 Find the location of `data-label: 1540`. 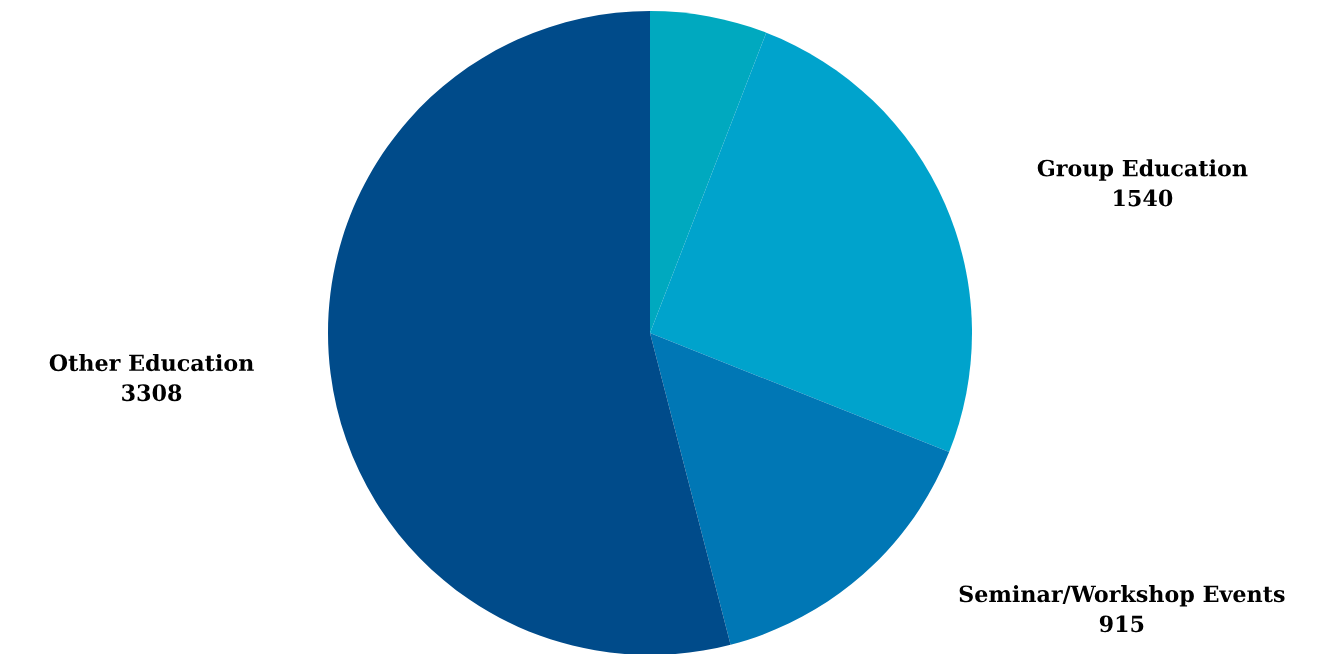

data-label: 1540 is located at coordinates (1143, 198).